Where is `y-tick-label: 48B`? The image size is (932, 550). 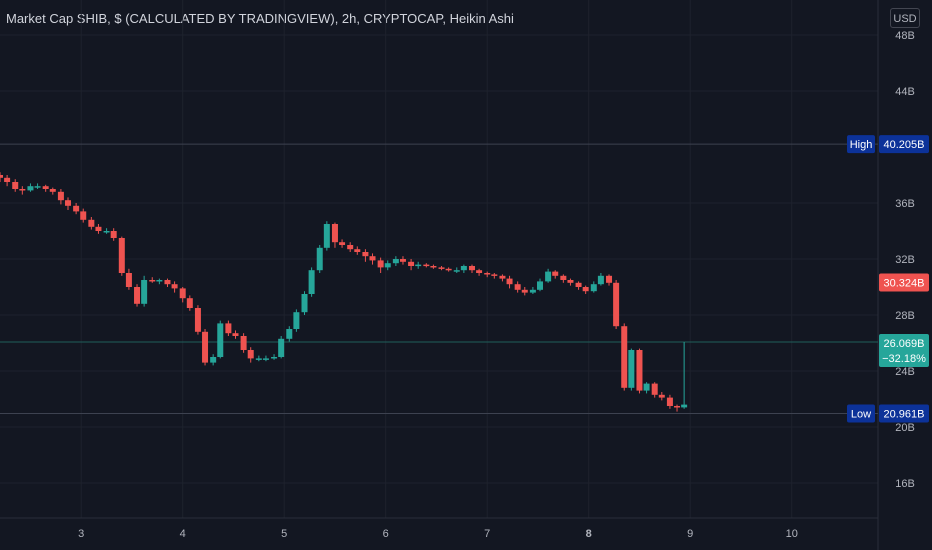
y-tick-label: 48B is located at coordinates (905, 36).